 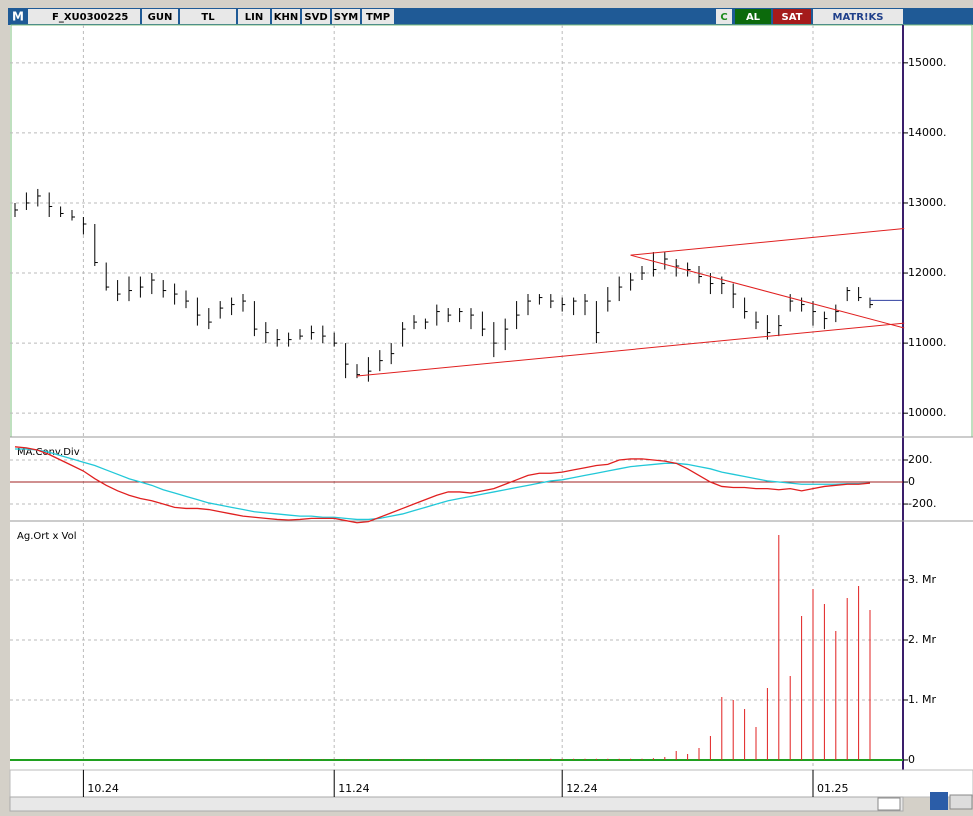 What do you see at coordinates (456, 804) in the screenshot?
I see `scrollbar` at bounding box center [456, 804].